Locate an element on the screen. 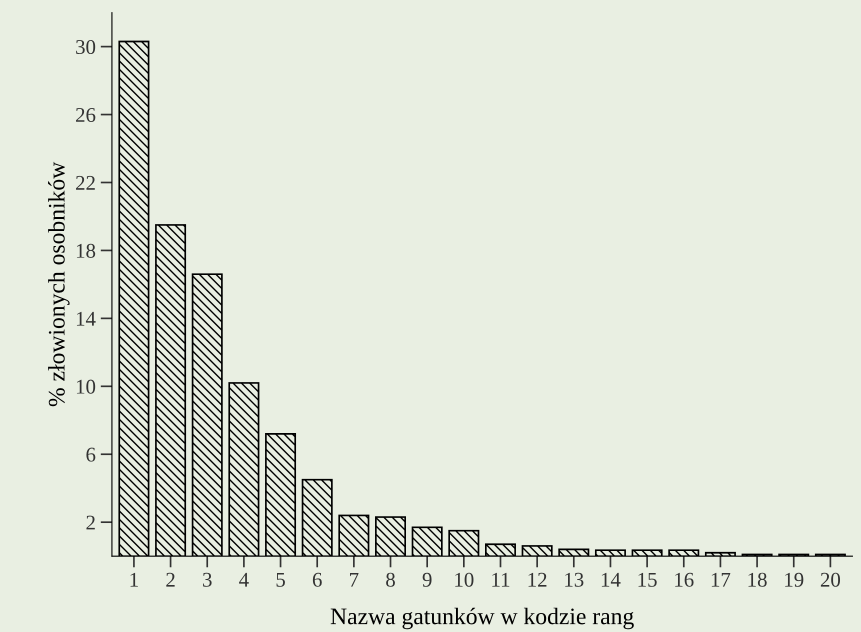 The image size is (861, 632). x-tick-label: 17 is located at coordinates (721, 579).